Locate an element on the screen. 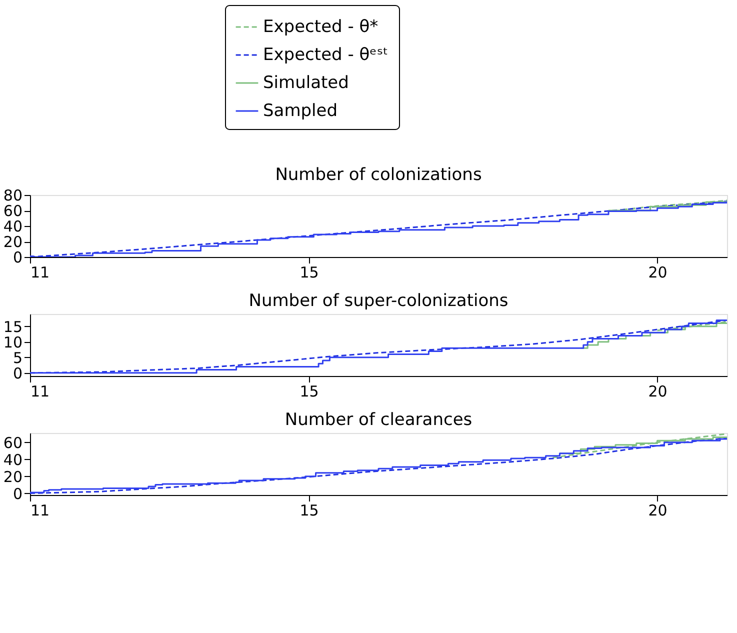 The width and height of the screenshot is (737, 633). chart-title: Number of colonizations is located at coordinates (378, 175).